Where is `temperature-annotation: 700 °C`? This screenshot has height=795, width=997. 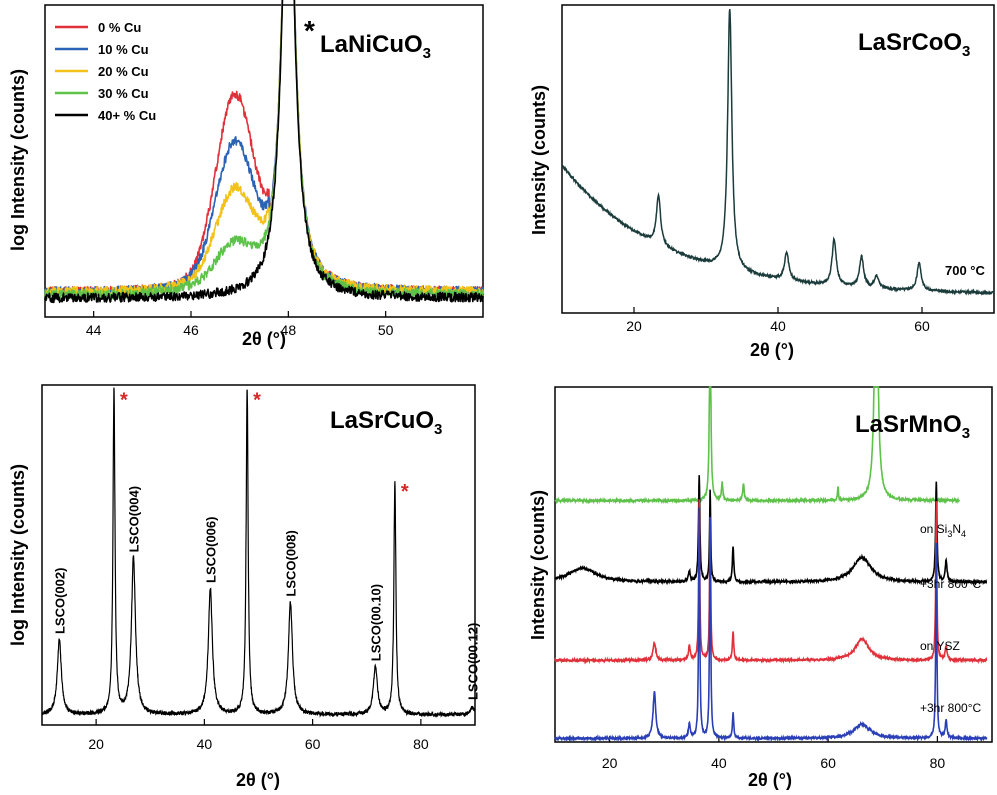
temperature-annotation: 700 °C is located at coordinates (965, 270).